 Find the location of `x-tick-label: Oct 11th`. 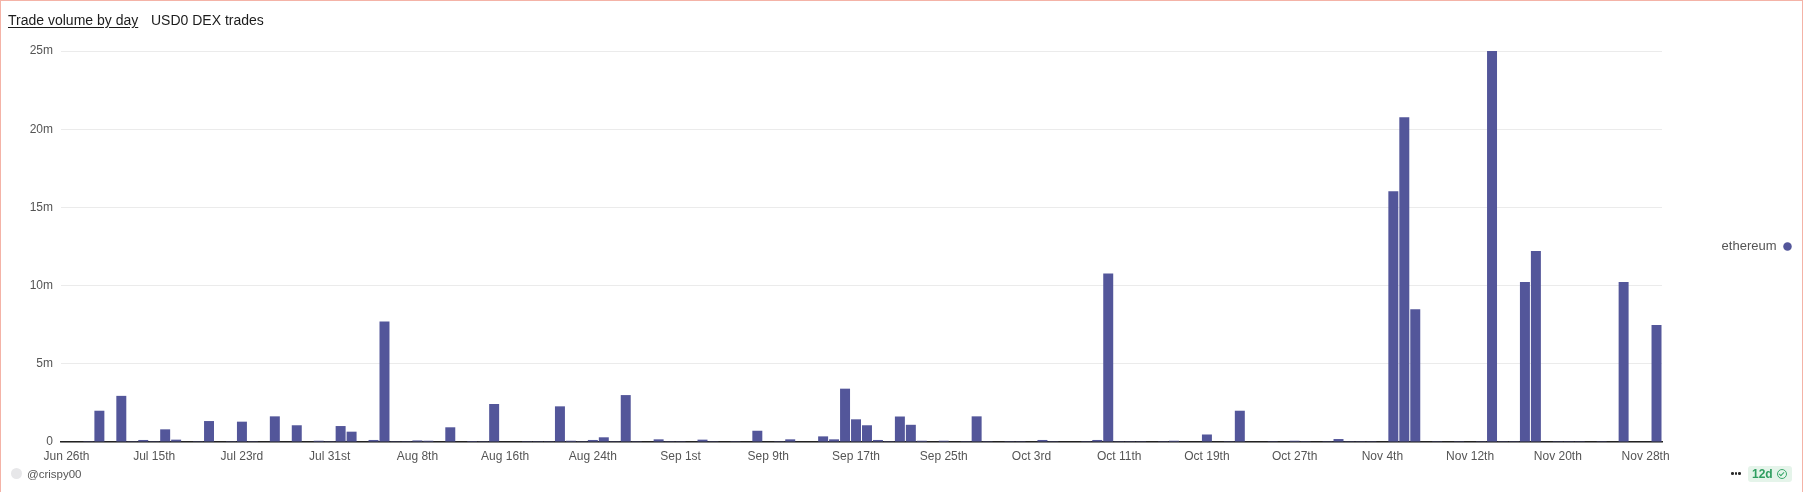

x-tick-label: Oct 11th is located at coordinates (1119, 455).